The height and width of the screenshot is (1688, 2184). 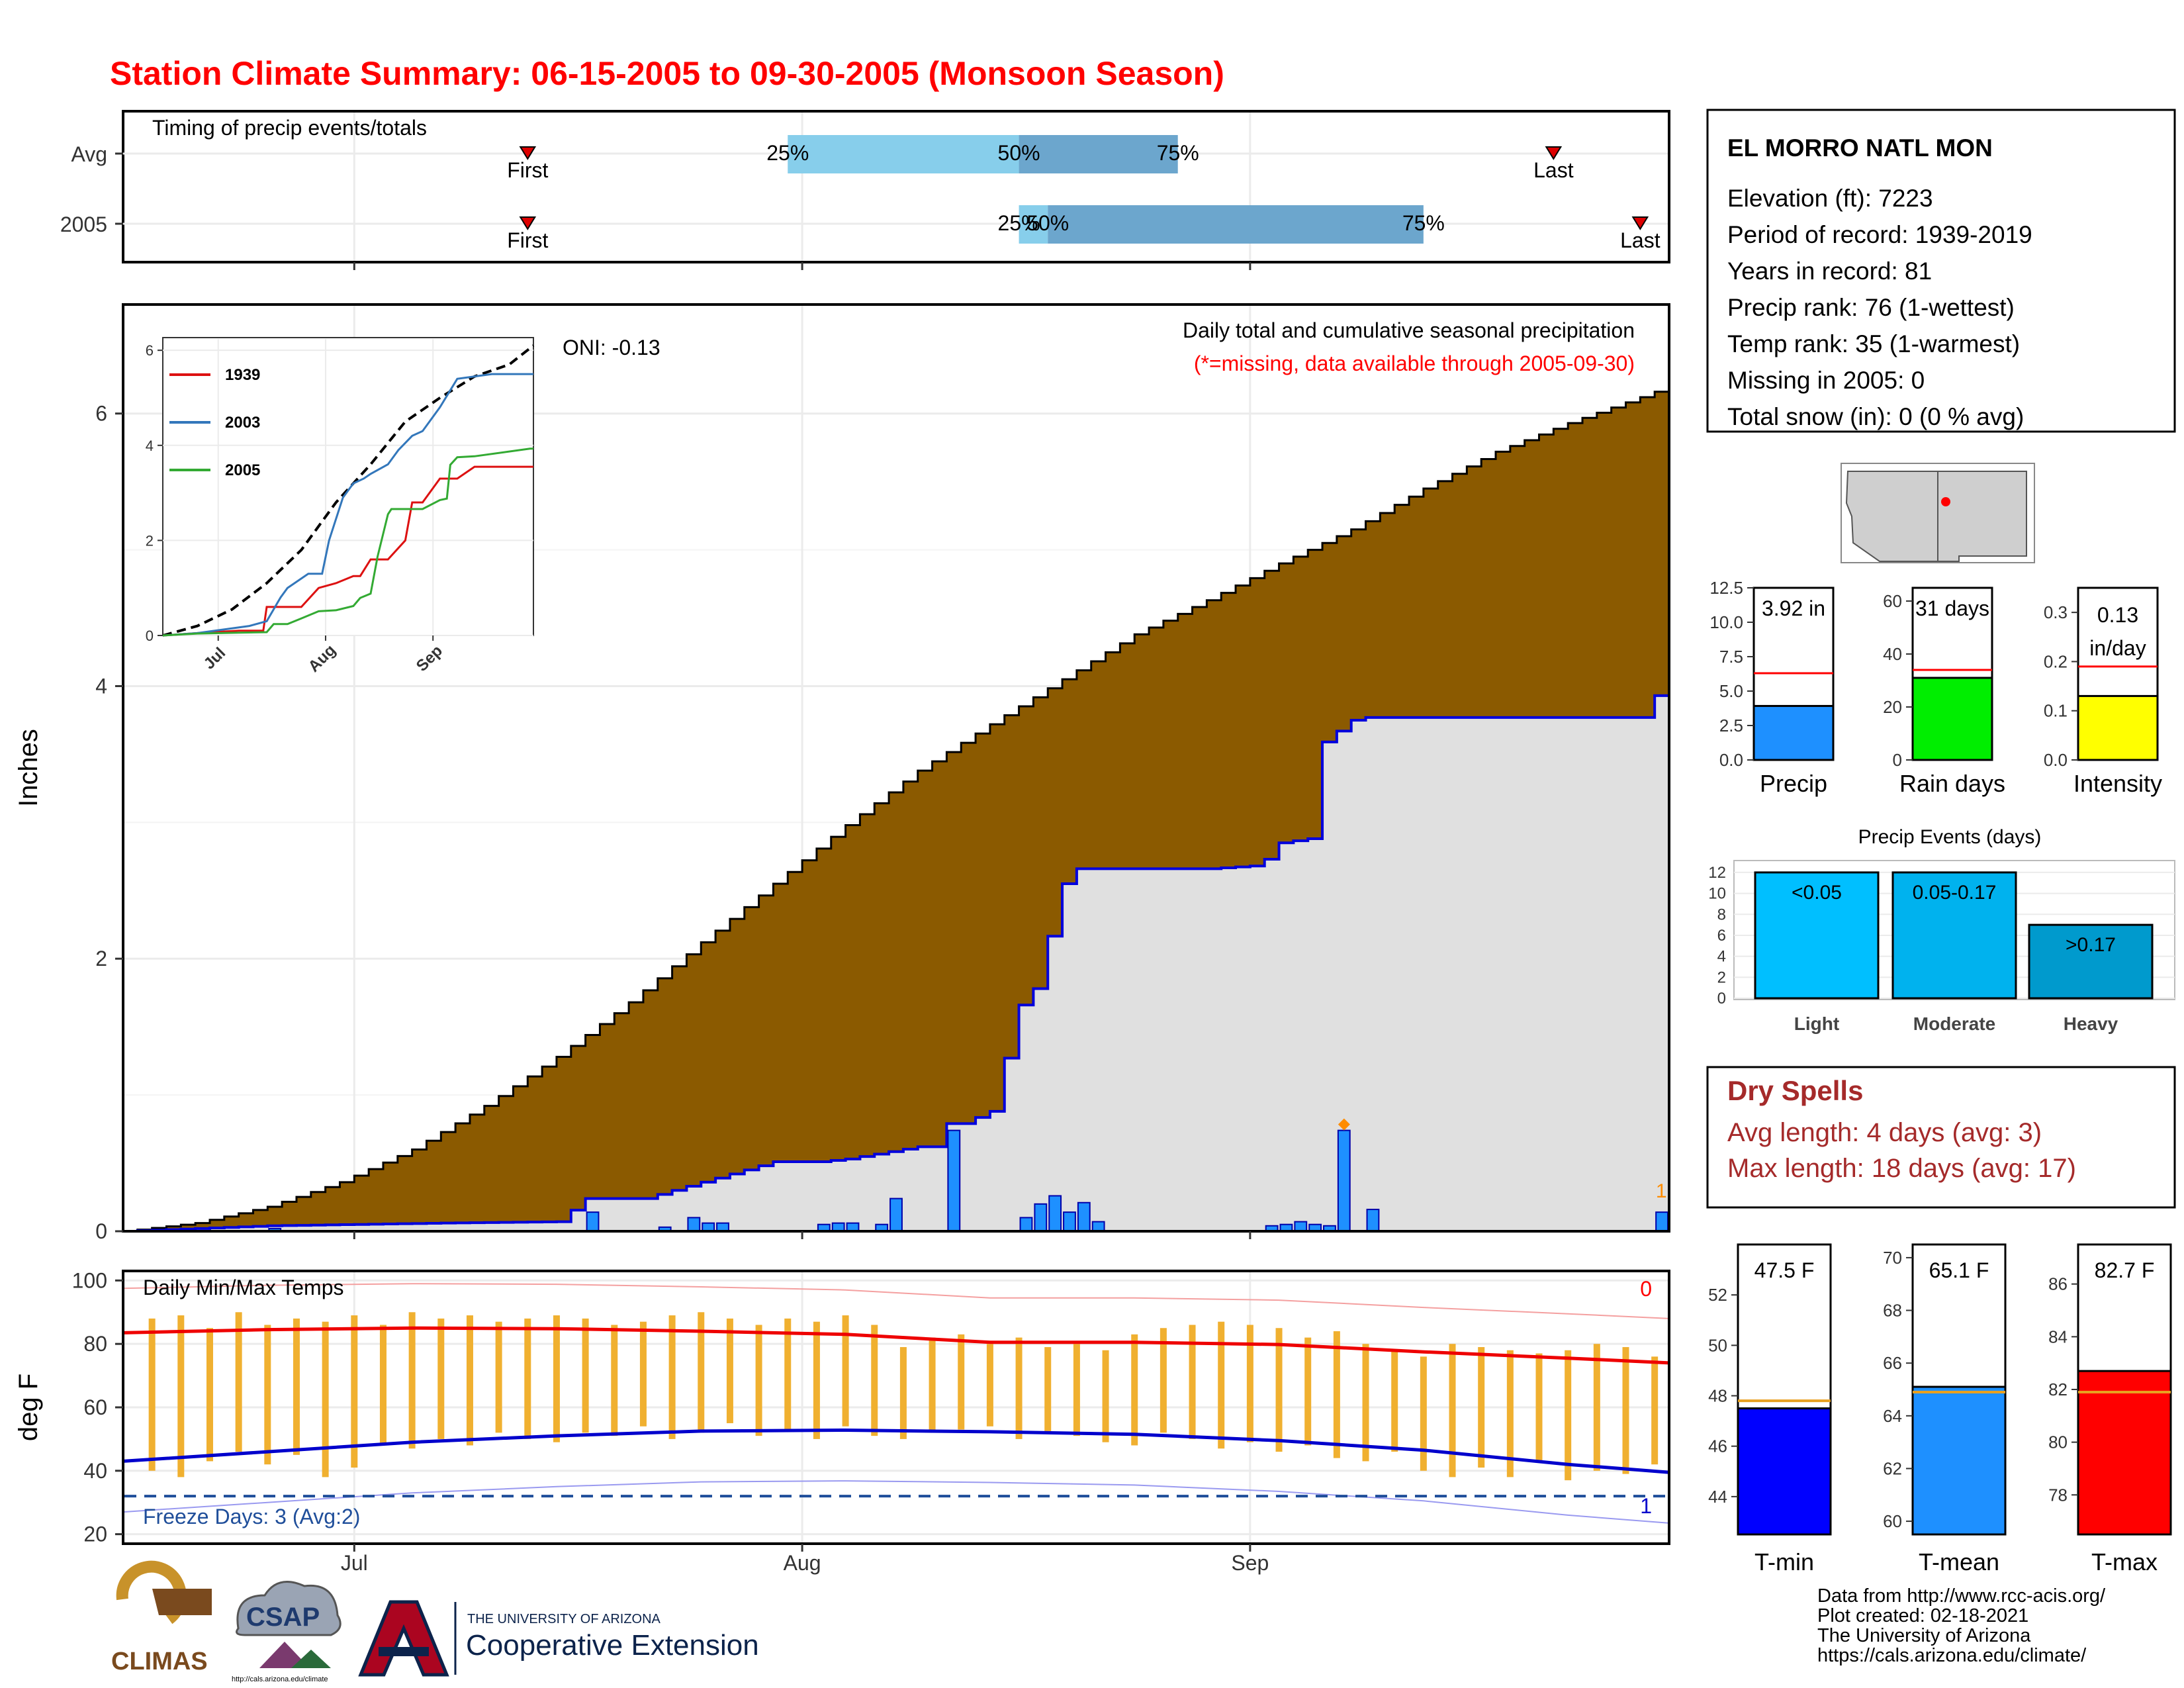 I want to click on inset-legend-label: 2005, so click(x=242, y=470).